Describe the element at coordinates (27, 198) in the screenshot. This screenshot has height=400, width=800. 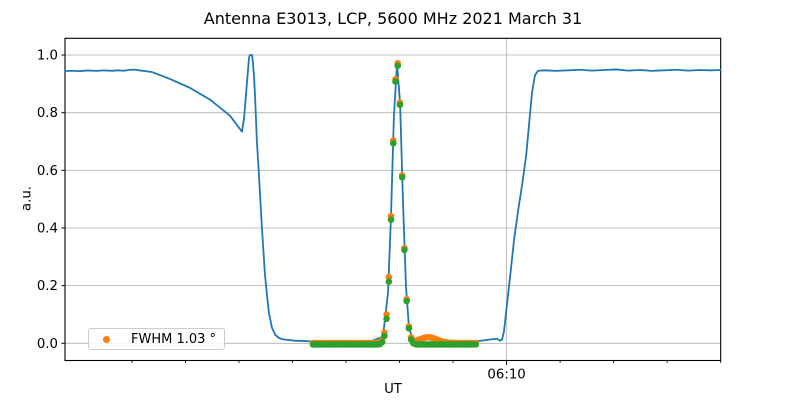
I see `y-axis-label: a.u.` at that location.